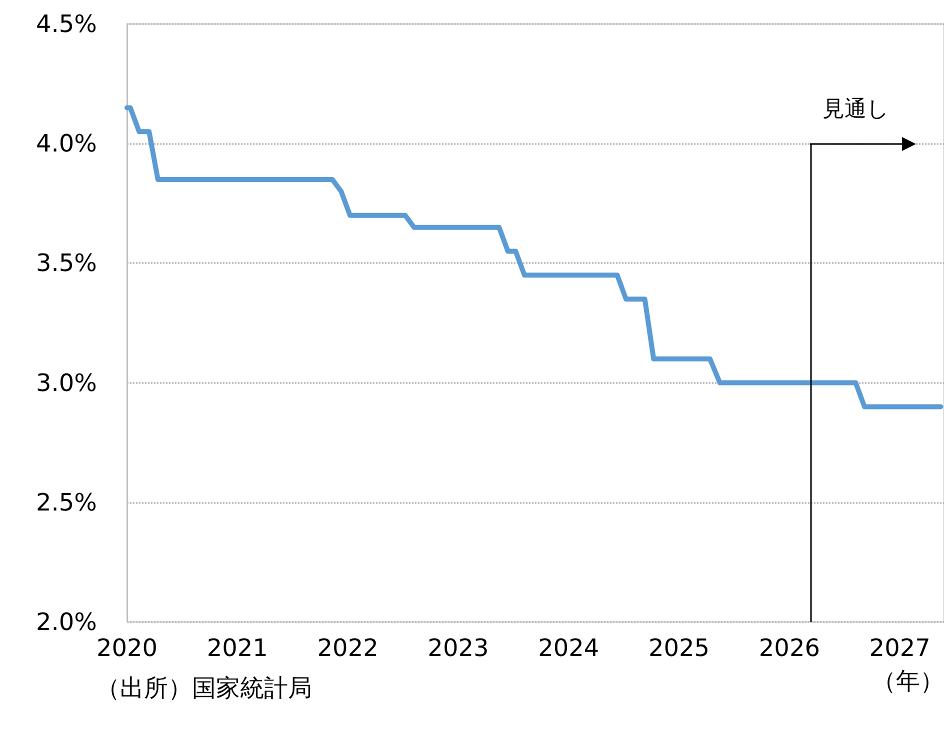  What do you see at coordinates (237, 648) in the screenshot?
I see `x-tick-label: 2021` at bounding box center [237, 648].